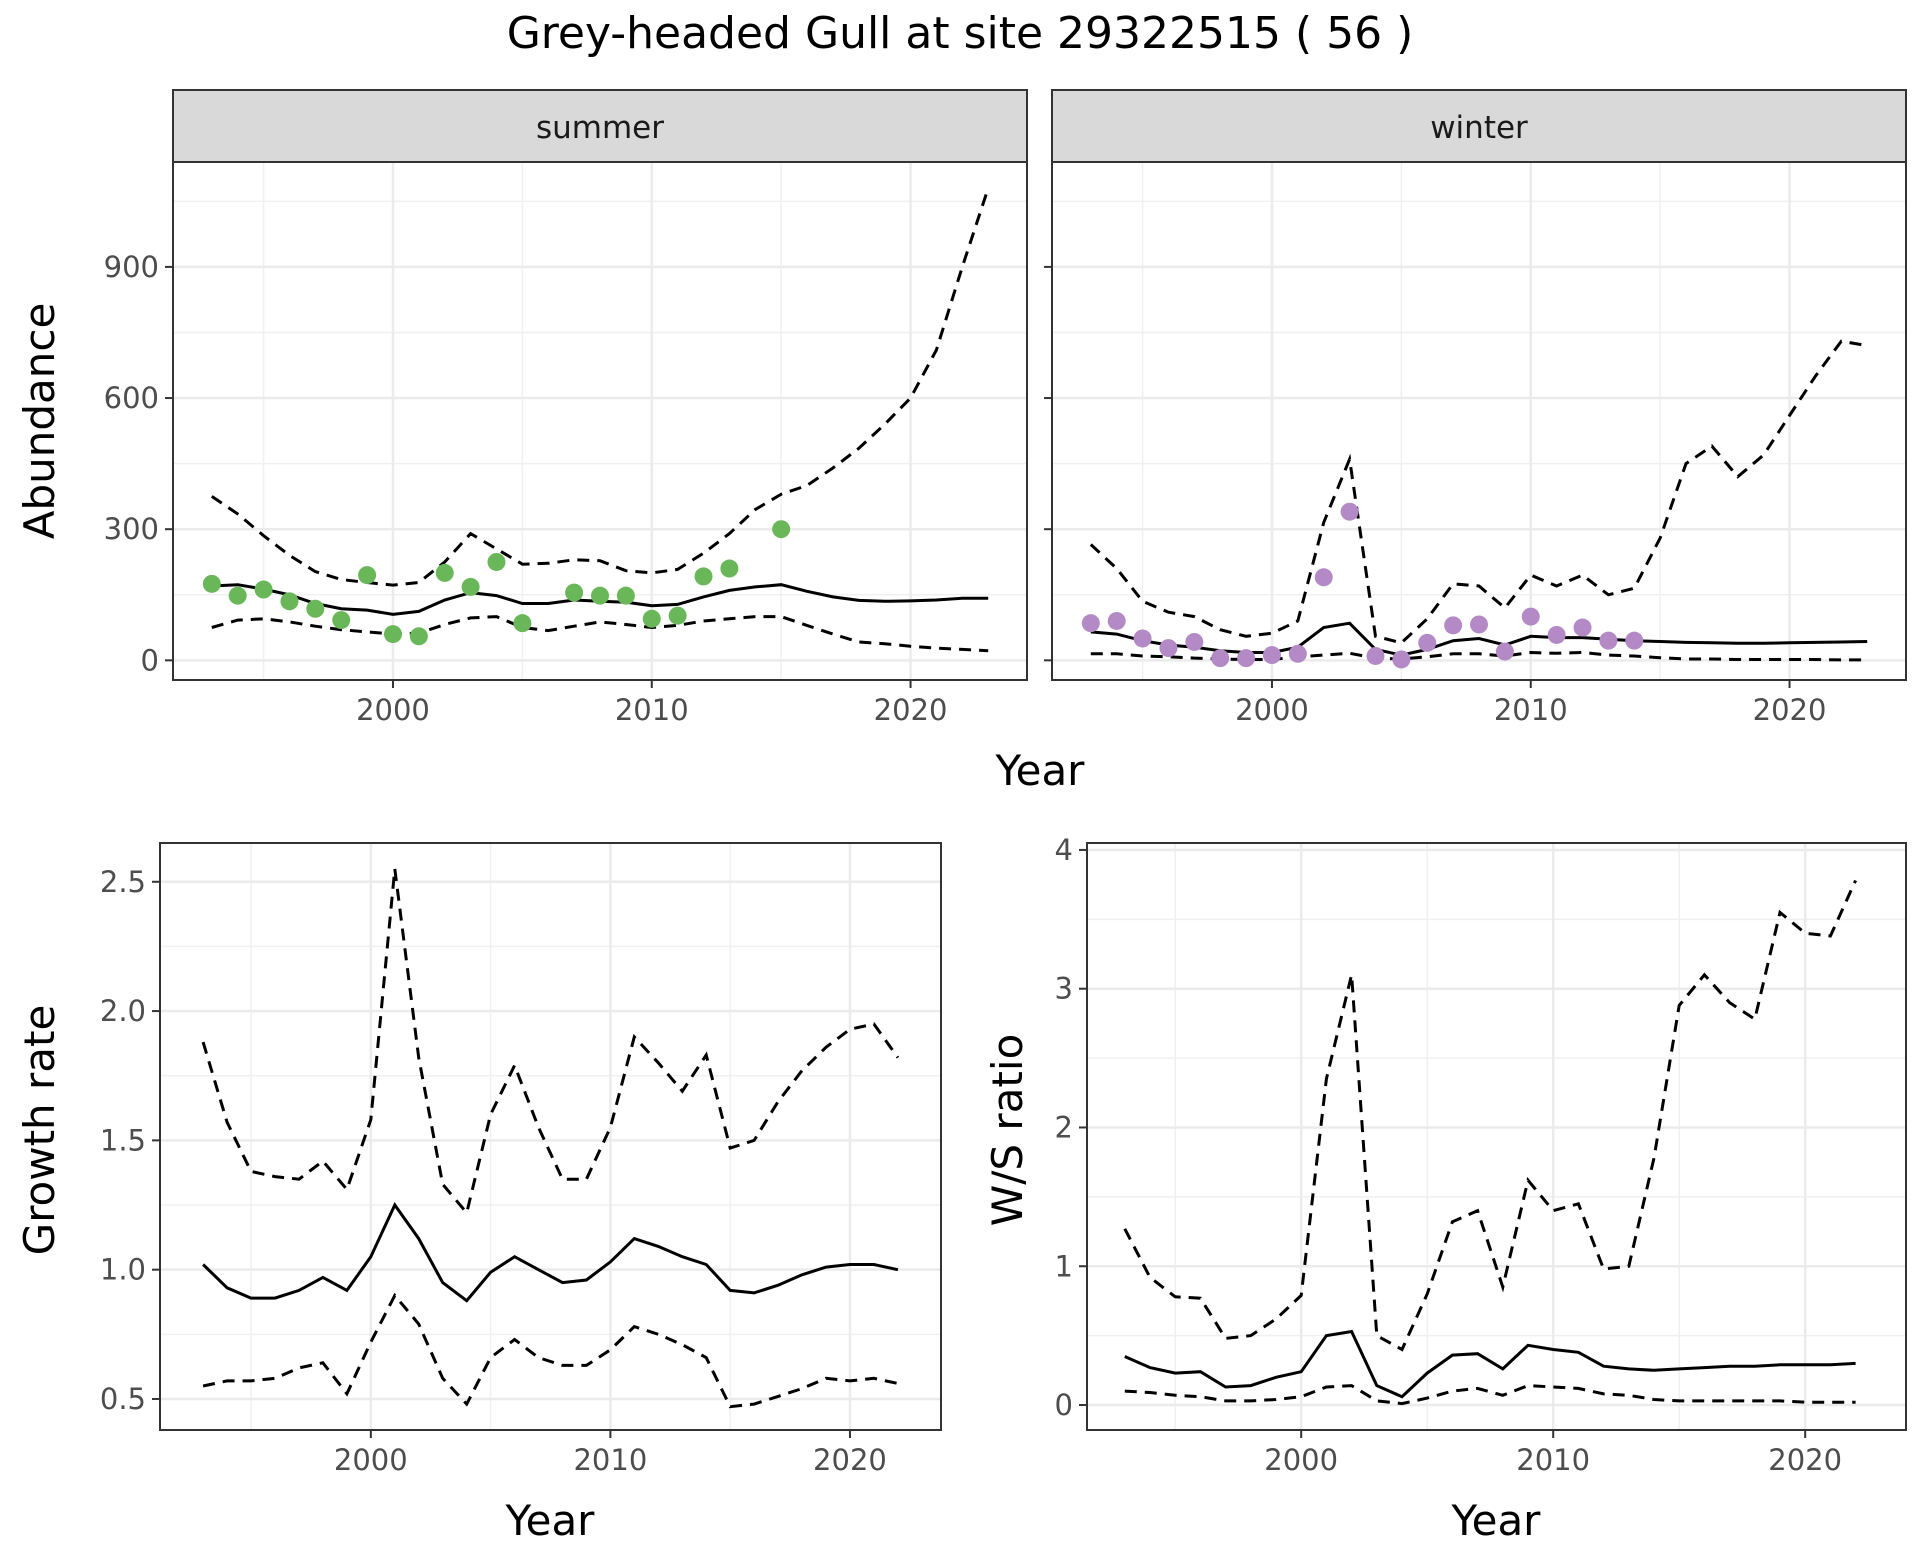 The height and width of the screenshot is (1560, 1920). What do you see at coordinates (1064, 1127) in the screenshot?
I see `y-tick-label: 2` at bounding box center [1064, 1127].